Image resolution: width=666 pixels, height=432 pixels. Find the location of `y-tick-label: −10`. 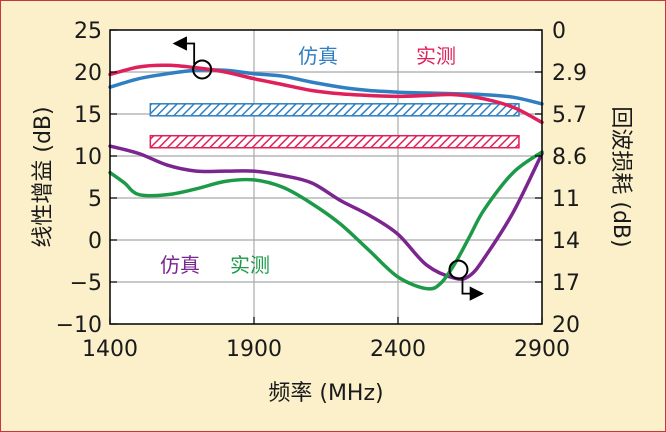

y-tick-label: −10 is located at coordinates (79, 325).